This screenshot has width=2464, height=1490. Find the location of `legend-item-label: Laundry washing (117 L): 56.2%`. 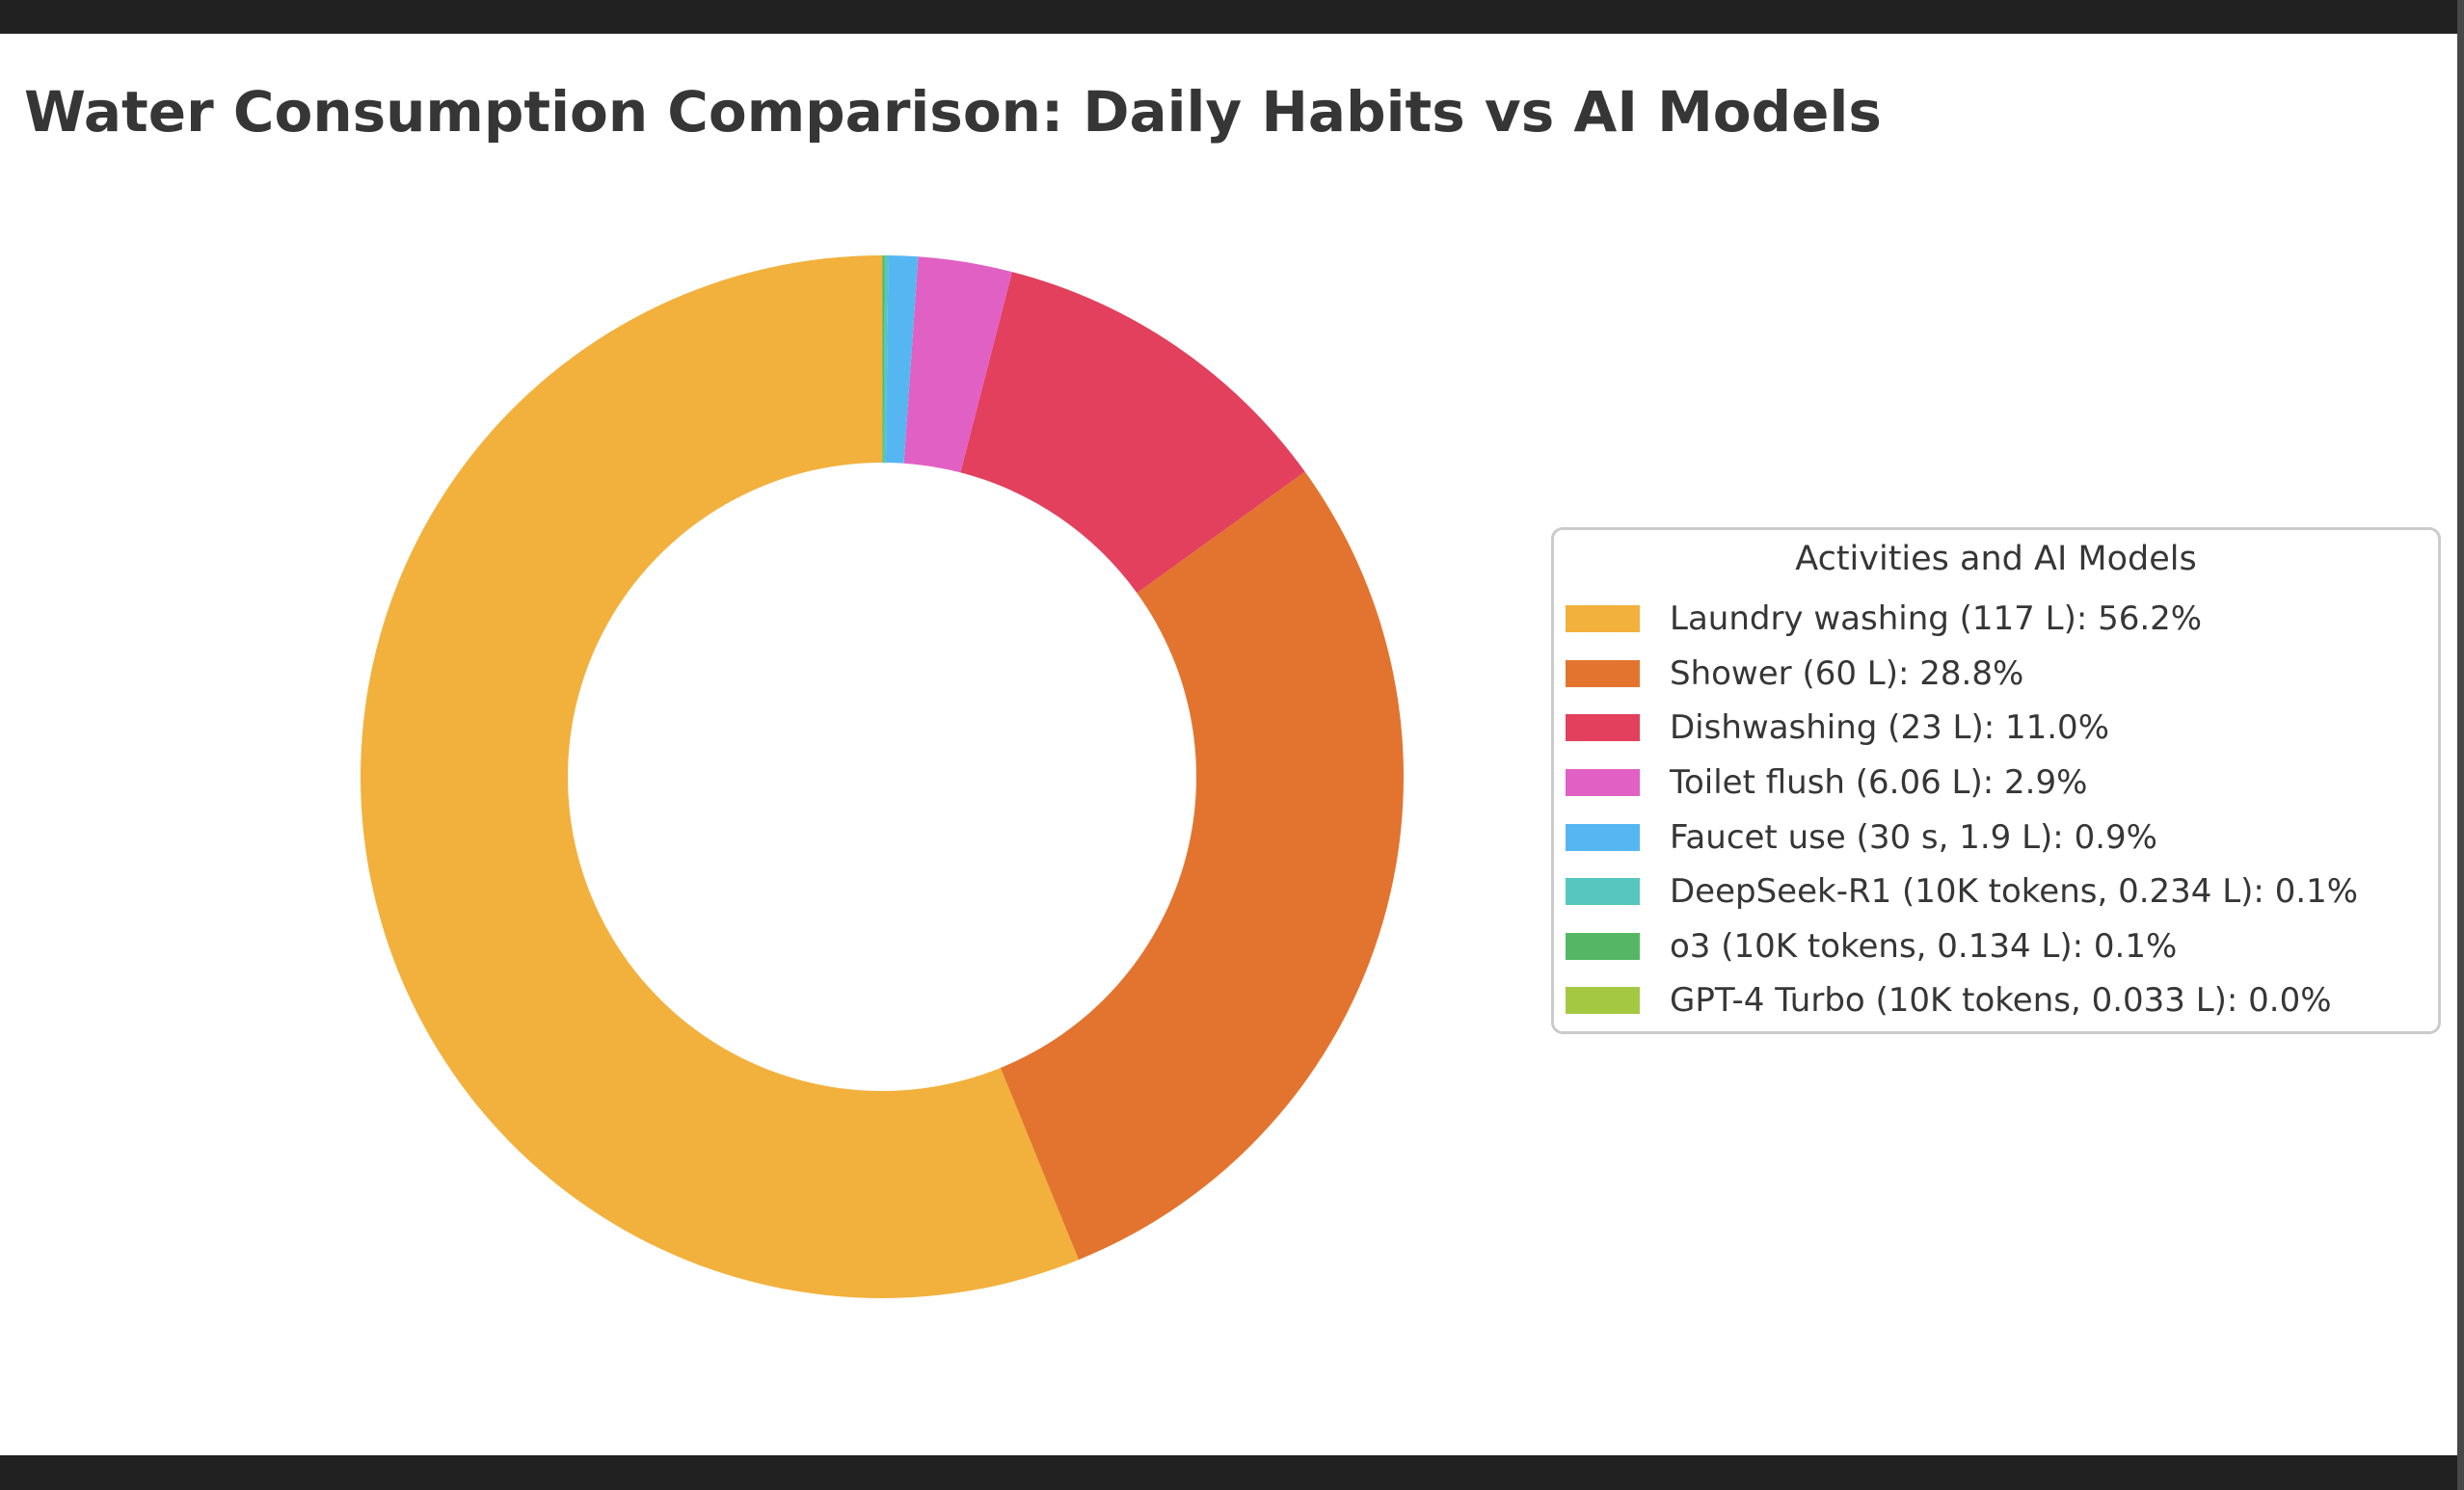

legend-item-label: Laundry washing (117 L): 56.2% is located at coordinates (1937, 619).